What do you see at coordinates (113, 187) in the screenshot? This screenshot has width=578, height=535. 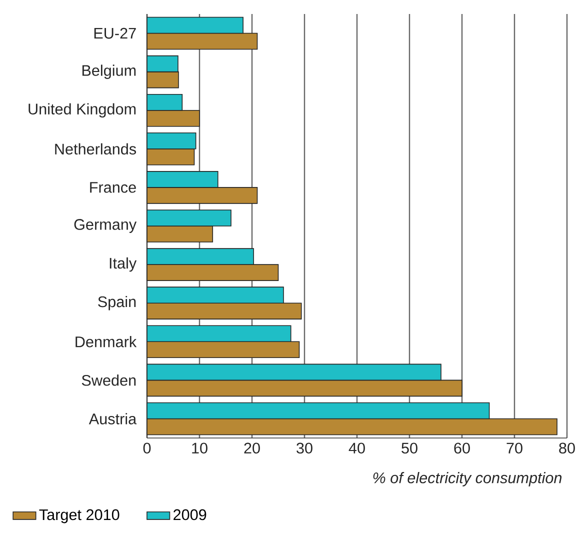 I see `y-tick-label: France` at bounding box center [113, 187].